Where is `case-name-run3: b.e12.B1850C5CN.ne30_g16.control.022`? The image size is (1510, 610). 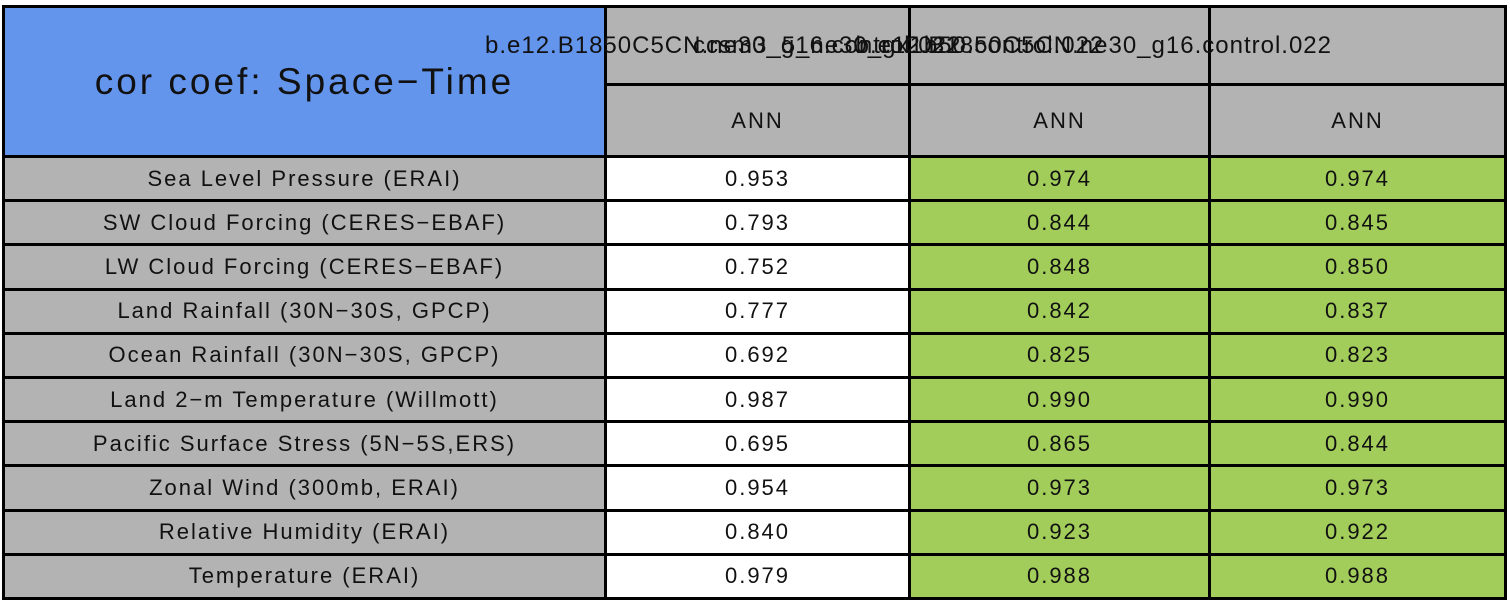
case-name-run3: b.e12.B1850C5CN.ne30_g16.control.022 is located at coordinates (1093, 45).